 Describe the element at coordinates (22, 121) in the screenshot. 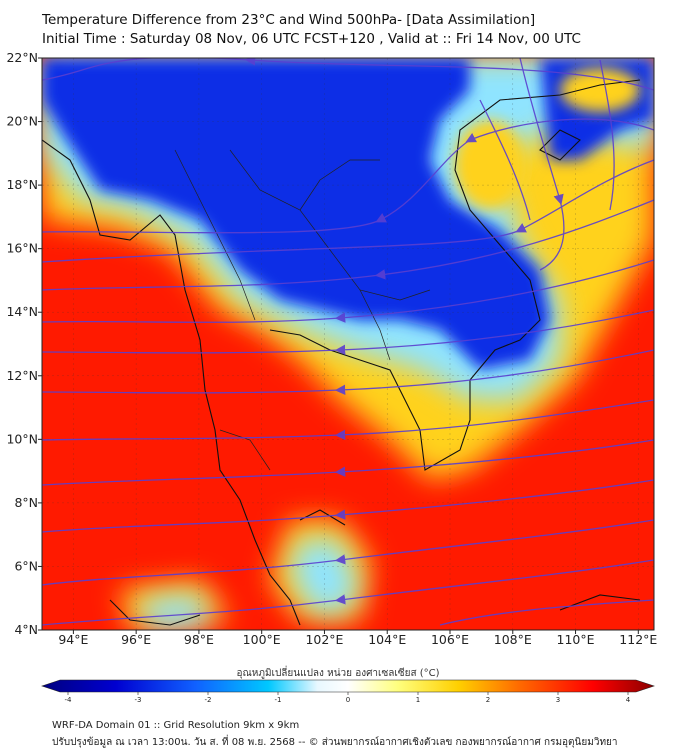

I see `lat-label-1: 20°N` at that location.